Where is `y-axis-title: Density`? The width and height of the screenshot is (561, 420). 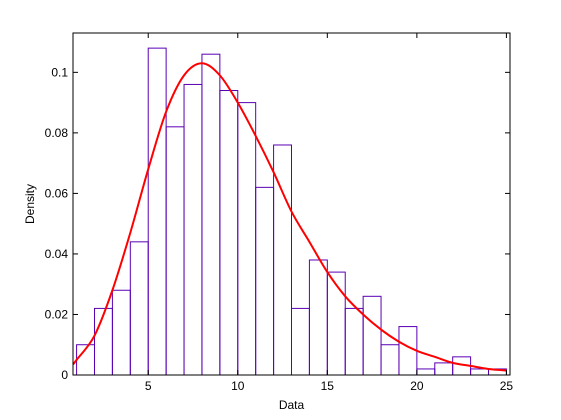 y-axis-title: Density is located at coordinates (30, 204).